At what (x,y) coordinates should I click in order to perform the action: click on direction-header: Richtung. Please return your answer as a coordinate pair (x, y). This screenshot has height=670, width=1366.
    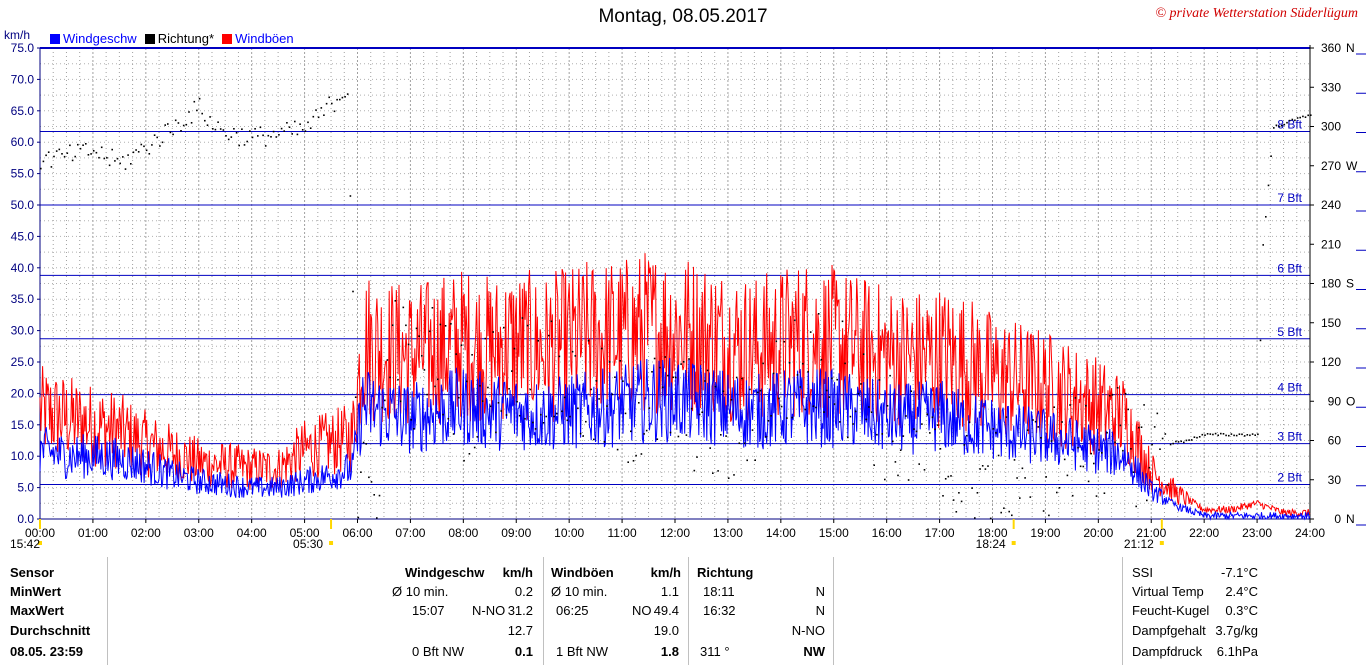
    Looking at the image, I should click on (725, 572).